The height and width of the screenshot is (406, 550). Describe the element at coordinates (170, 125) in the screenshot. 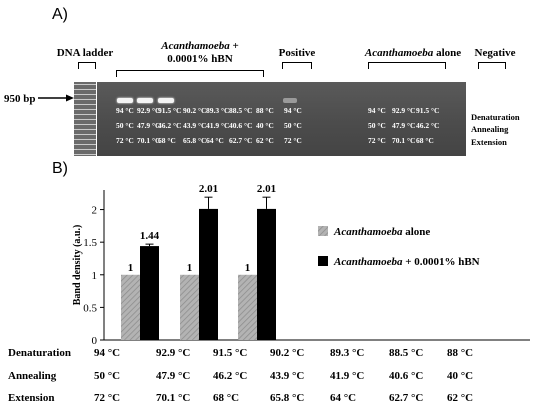

I see `gel-temp-treated-annealing: 46.2 °C` at that location.